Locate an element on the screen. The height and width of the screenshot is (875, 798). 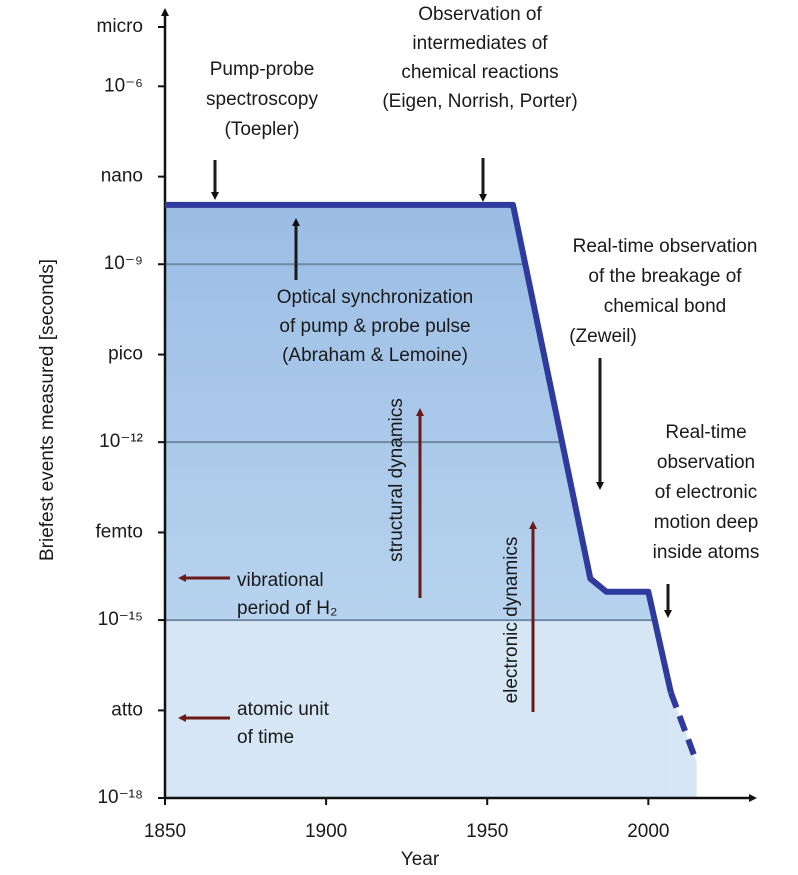
annotation: motion deep is located at coordinates (706, 522).